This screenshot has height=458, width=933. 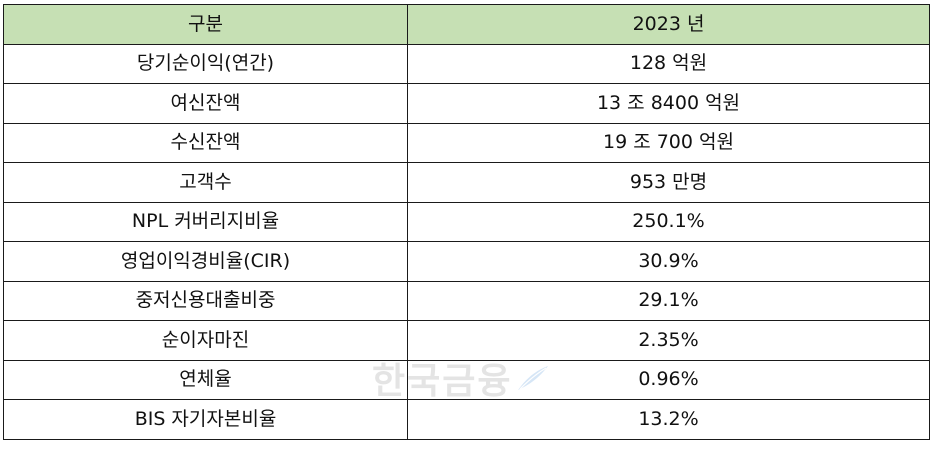 What do you see at coordinates (205, 103) in the screenshot?
I see `row-label: 여신잔액` at bounding box center [205, 103].